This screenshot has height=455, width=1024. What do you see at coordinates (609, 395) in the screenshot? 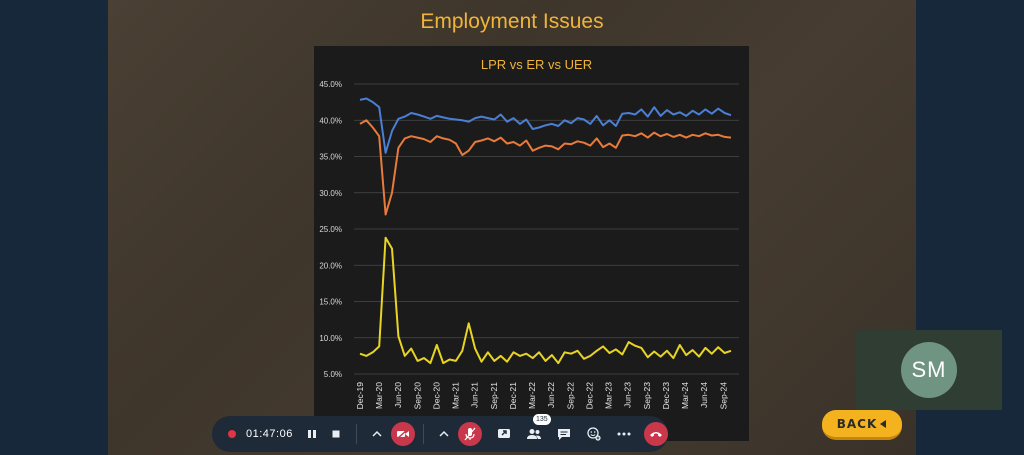
I see `x-tick-label: Mar-23` at bounding box center [609, 395].